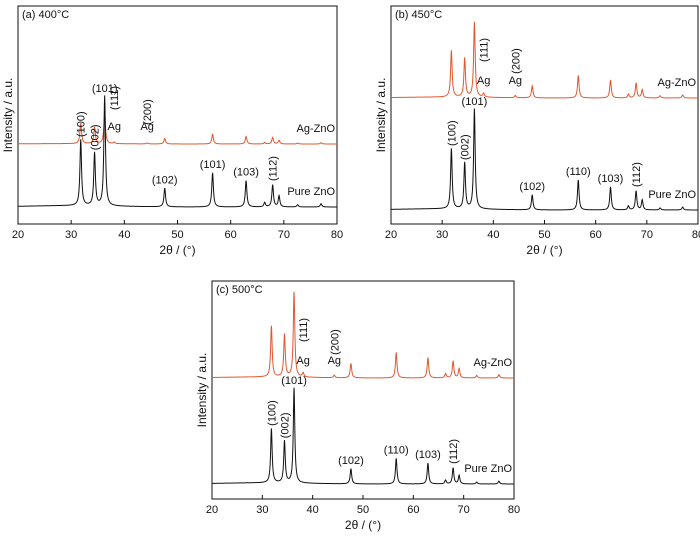  What do you see at coordinates (45, 15) in the screenshot?
I see `panel-title: (a) 400°C` at bounding box center [45, 15].